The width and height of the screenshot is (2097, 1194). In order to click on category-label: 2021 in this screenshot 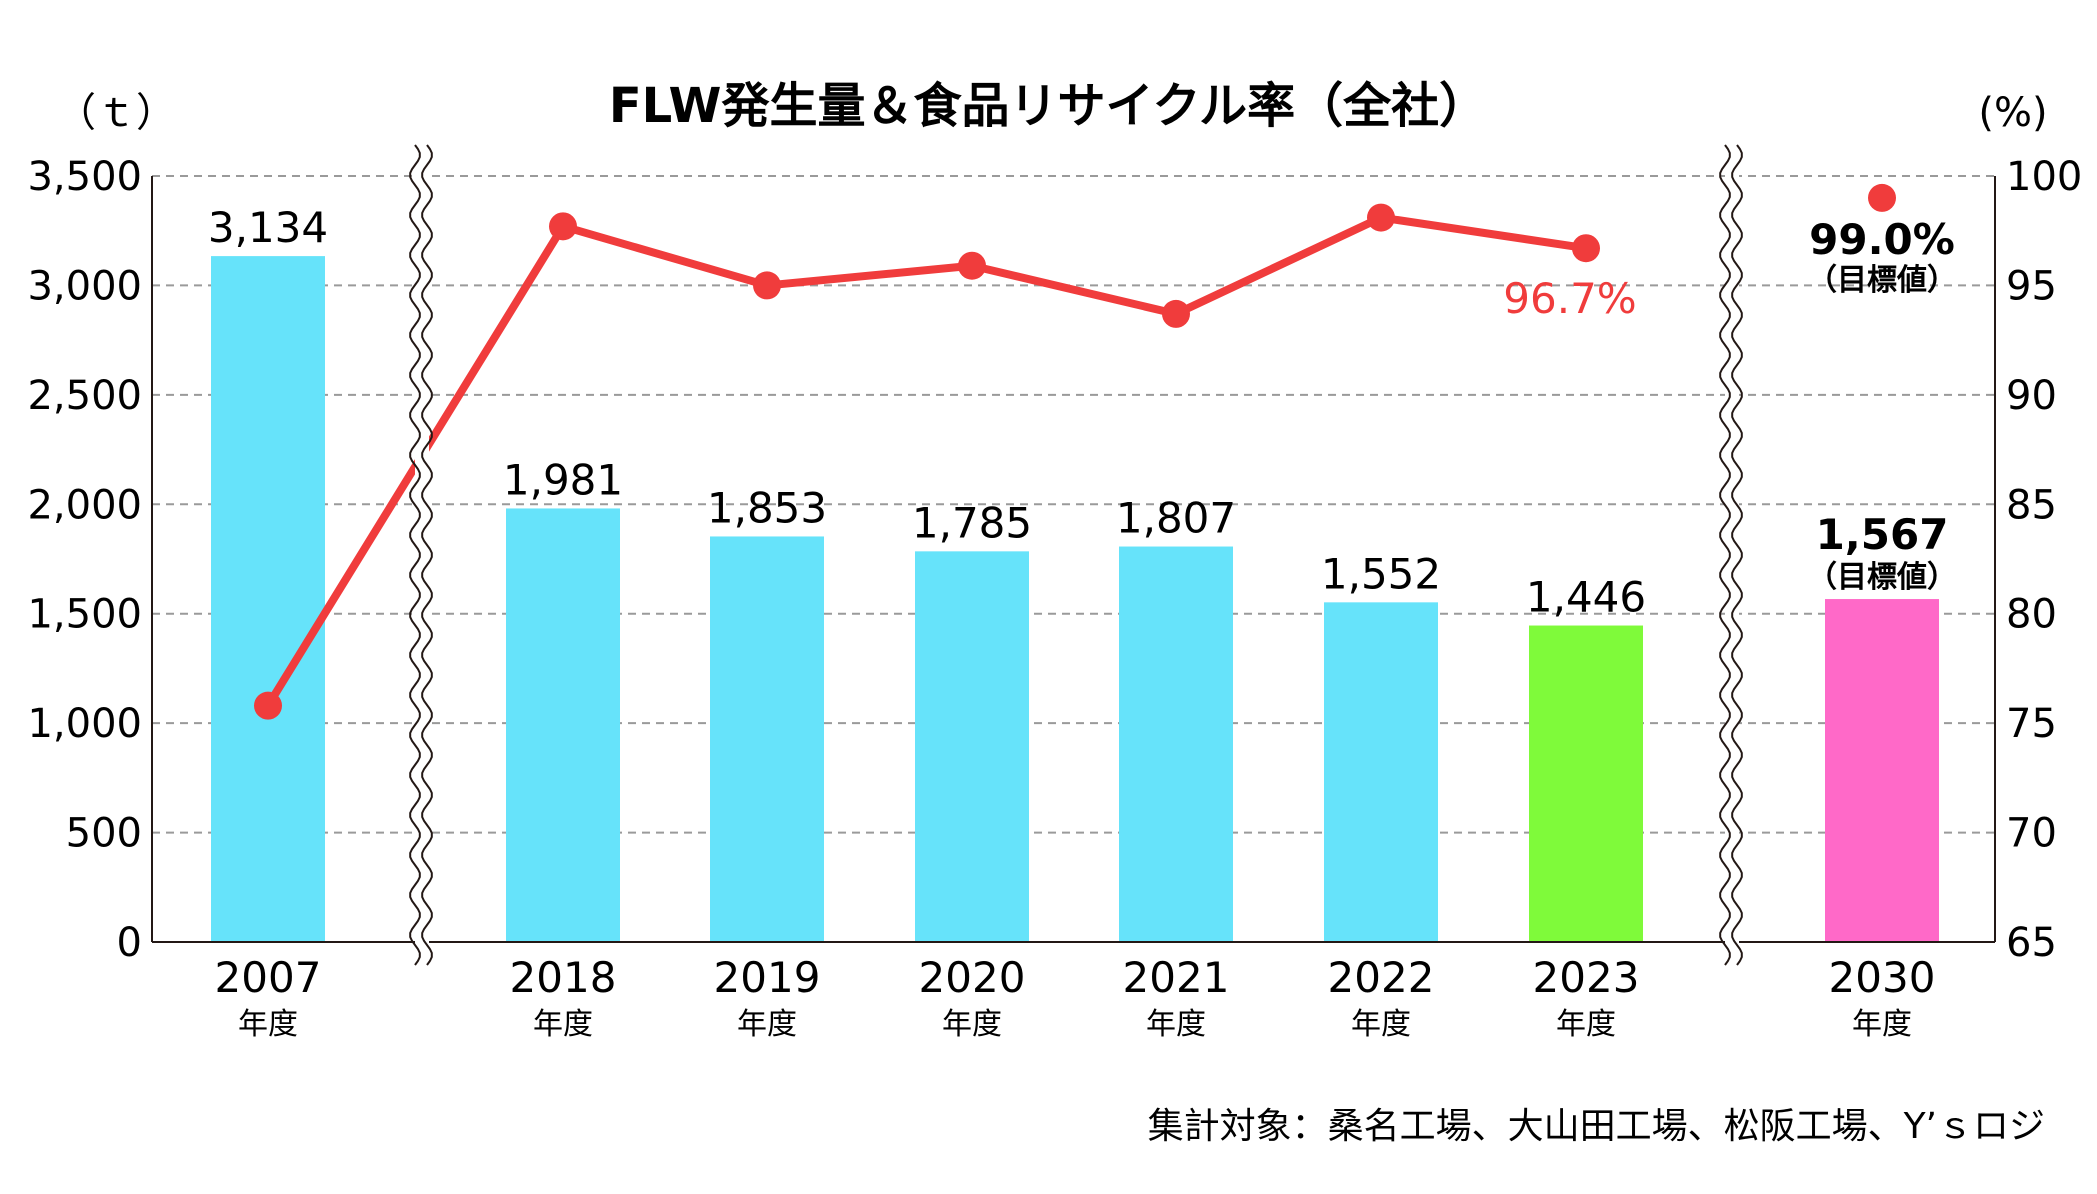, I will do `click(1176, 977)`.